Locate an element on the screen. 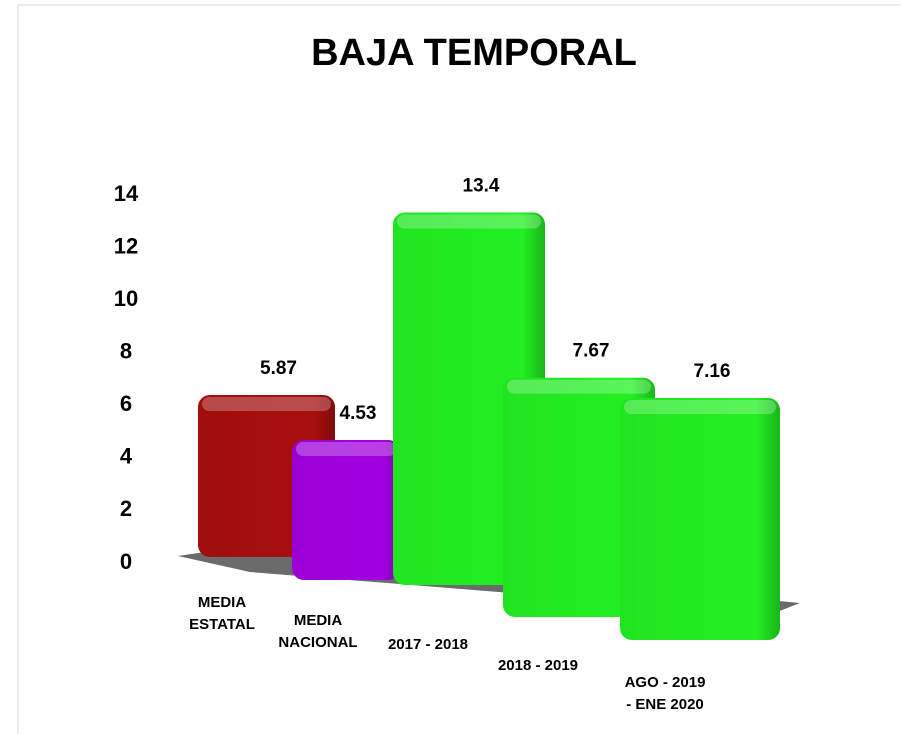 The height and width of the screenshot is (734, 901). y-tick-label: 14 is located at coordinates (126, 193).